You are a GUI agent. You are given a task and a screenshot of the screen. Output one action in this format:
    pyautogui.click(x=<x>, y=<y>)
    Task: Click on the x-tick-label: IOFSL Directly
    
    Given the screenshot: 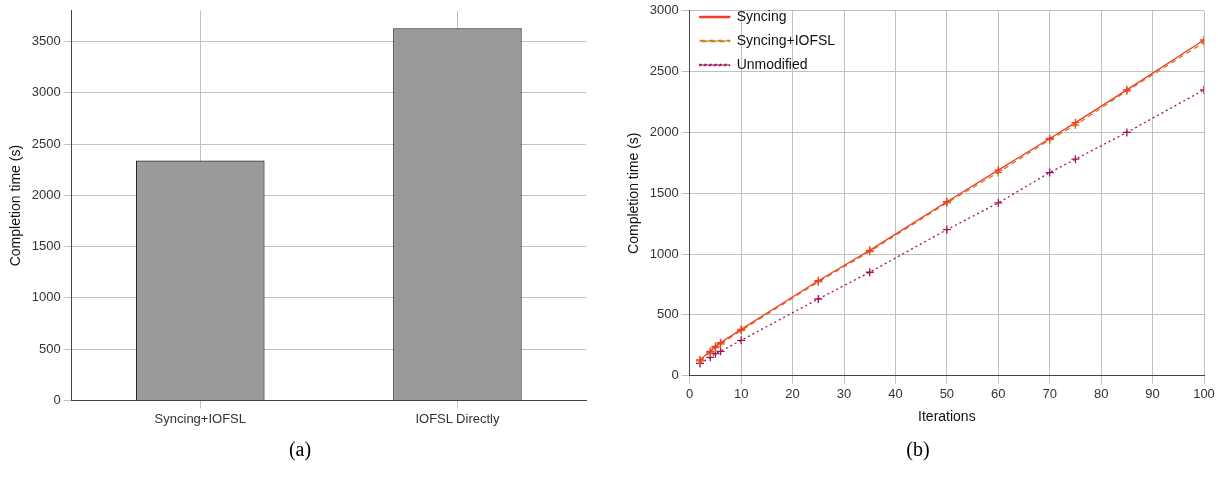 What is the action you would take?
    pyautogui.click(x=457, y=418)
    